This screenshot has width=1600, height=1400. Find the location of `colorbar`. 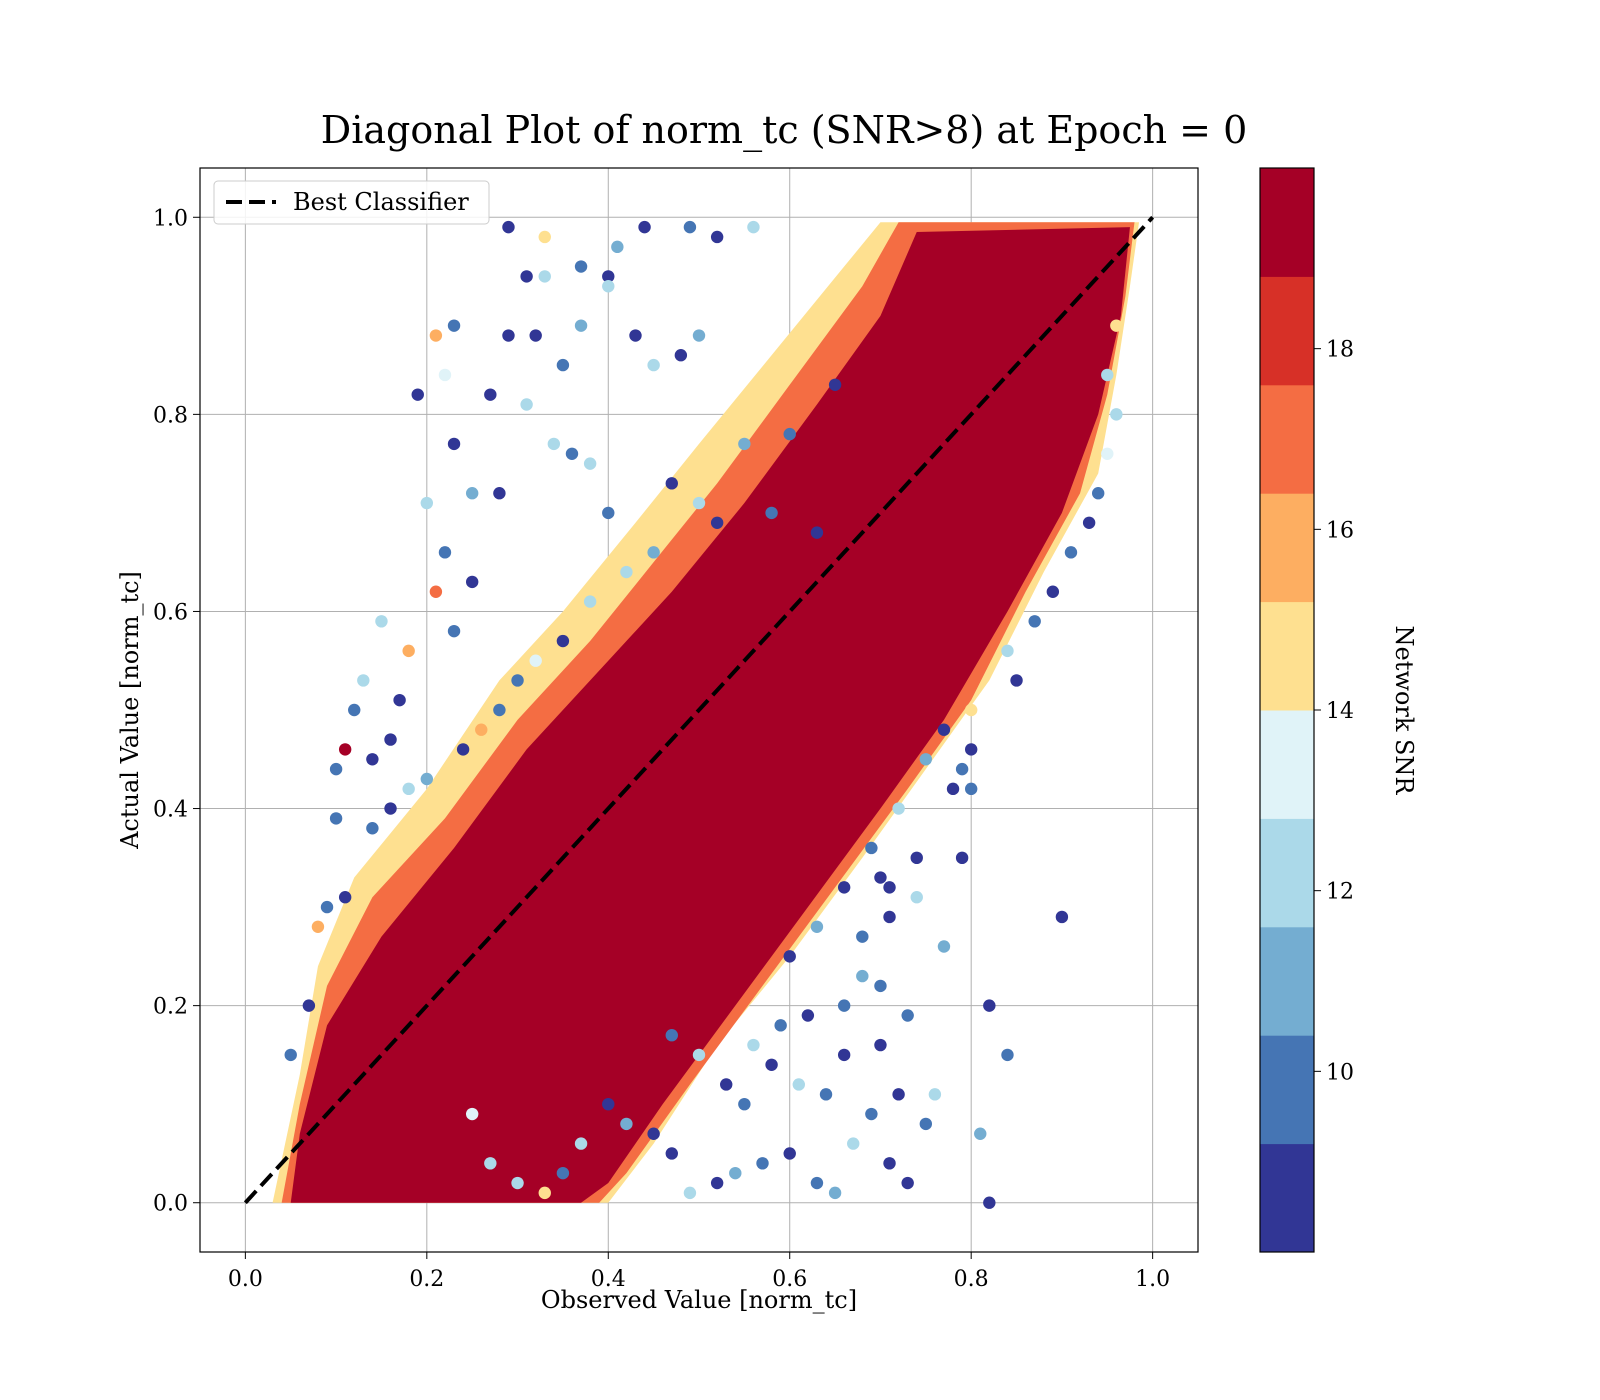

colorbar is located at coordinates (1287, 710).